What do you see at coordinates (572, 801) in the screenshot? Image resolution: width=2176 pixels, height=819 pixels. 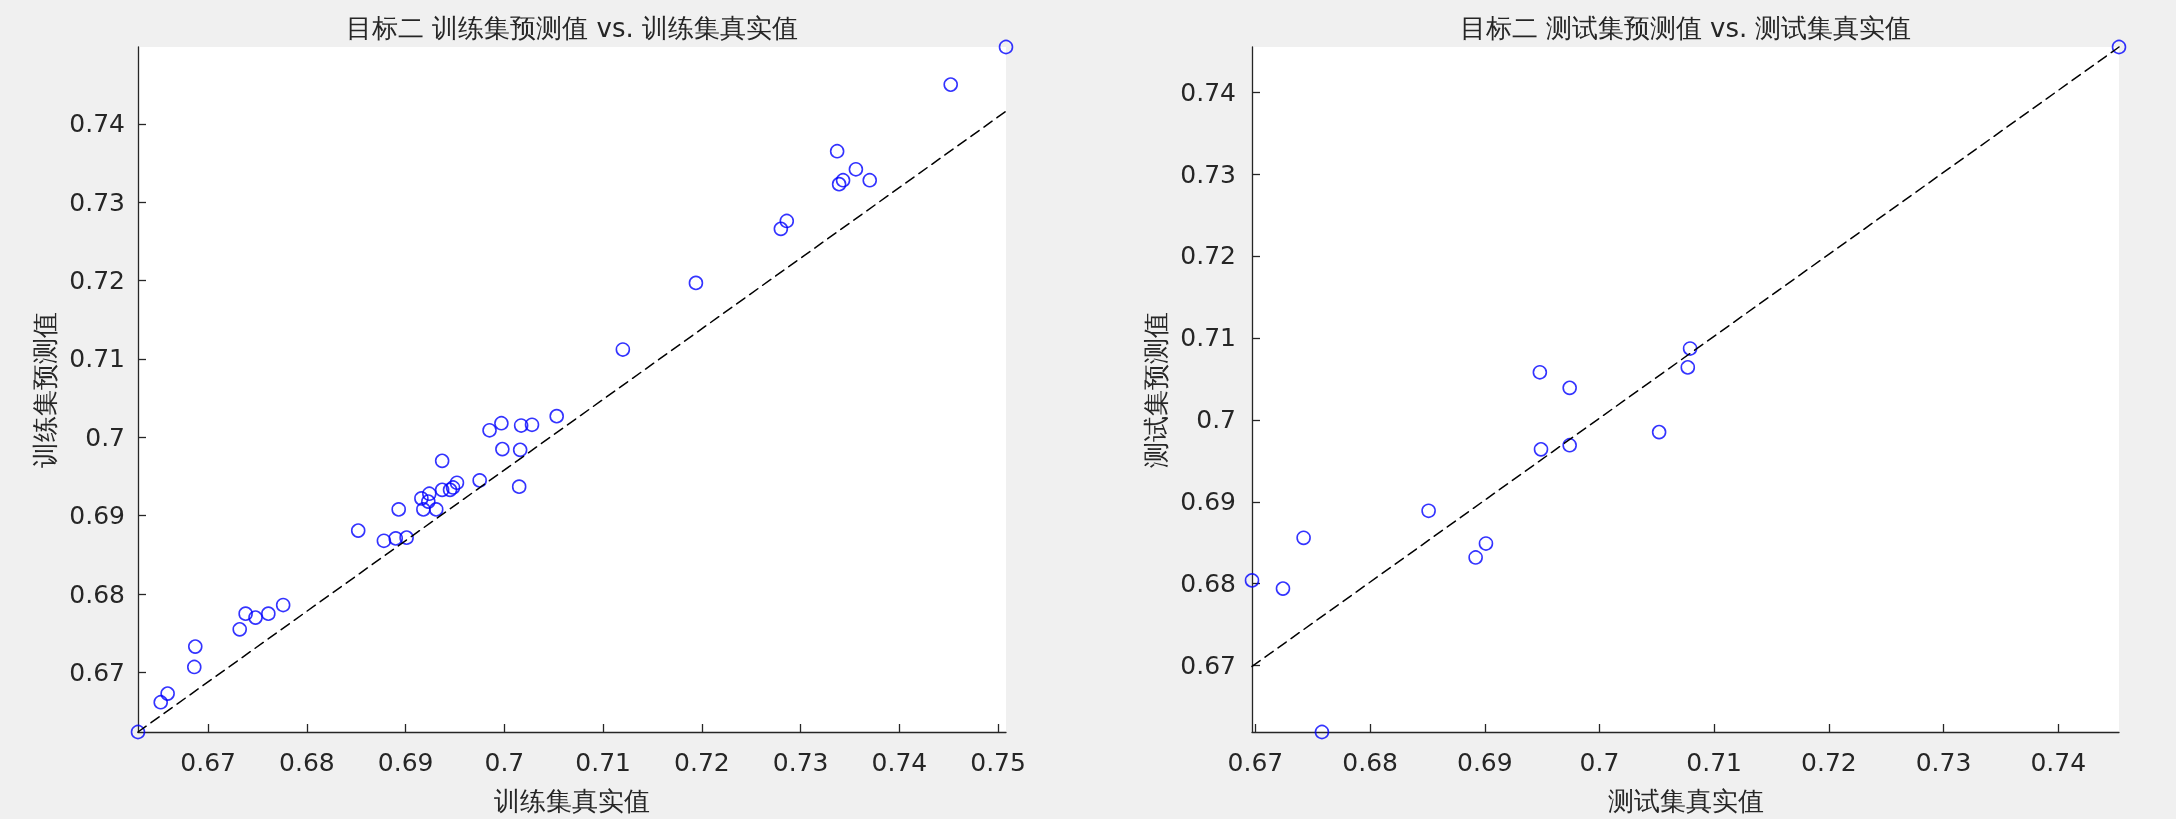 I see `x-axis-title: 训练集真实值` at bounding box center [572, 801].